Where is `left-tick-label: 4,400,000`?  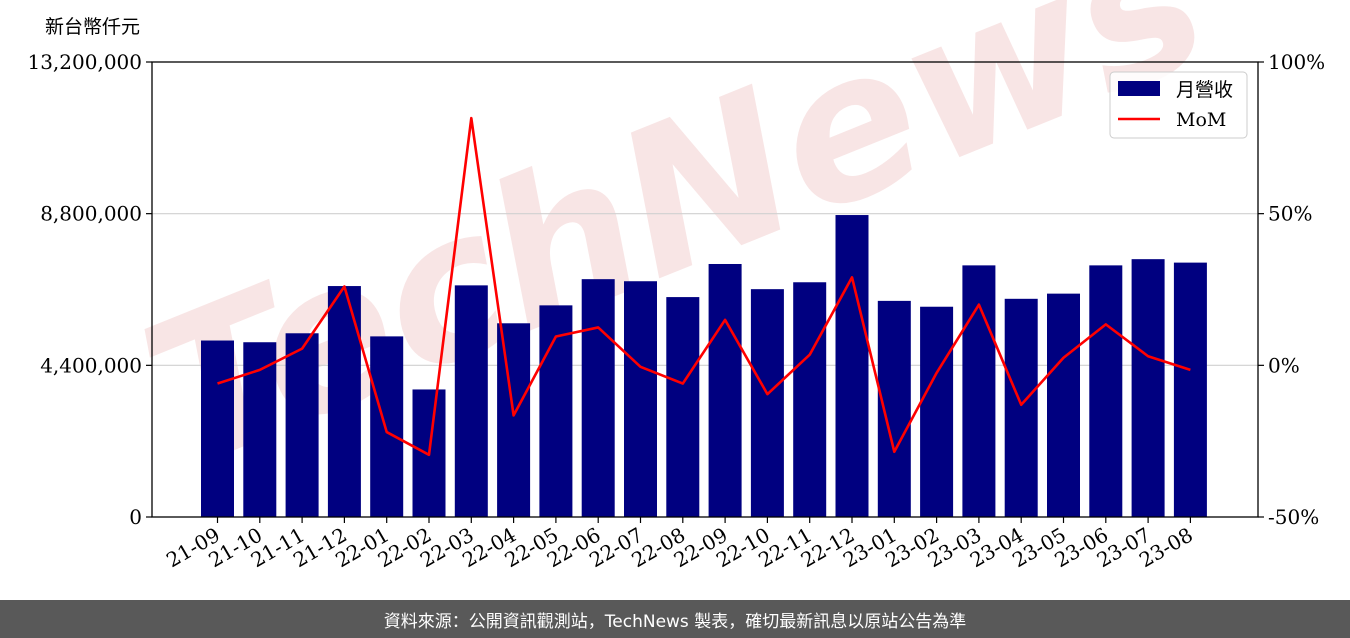
left-tick-label: 4,400,000 is located at coordinates (91, 365).